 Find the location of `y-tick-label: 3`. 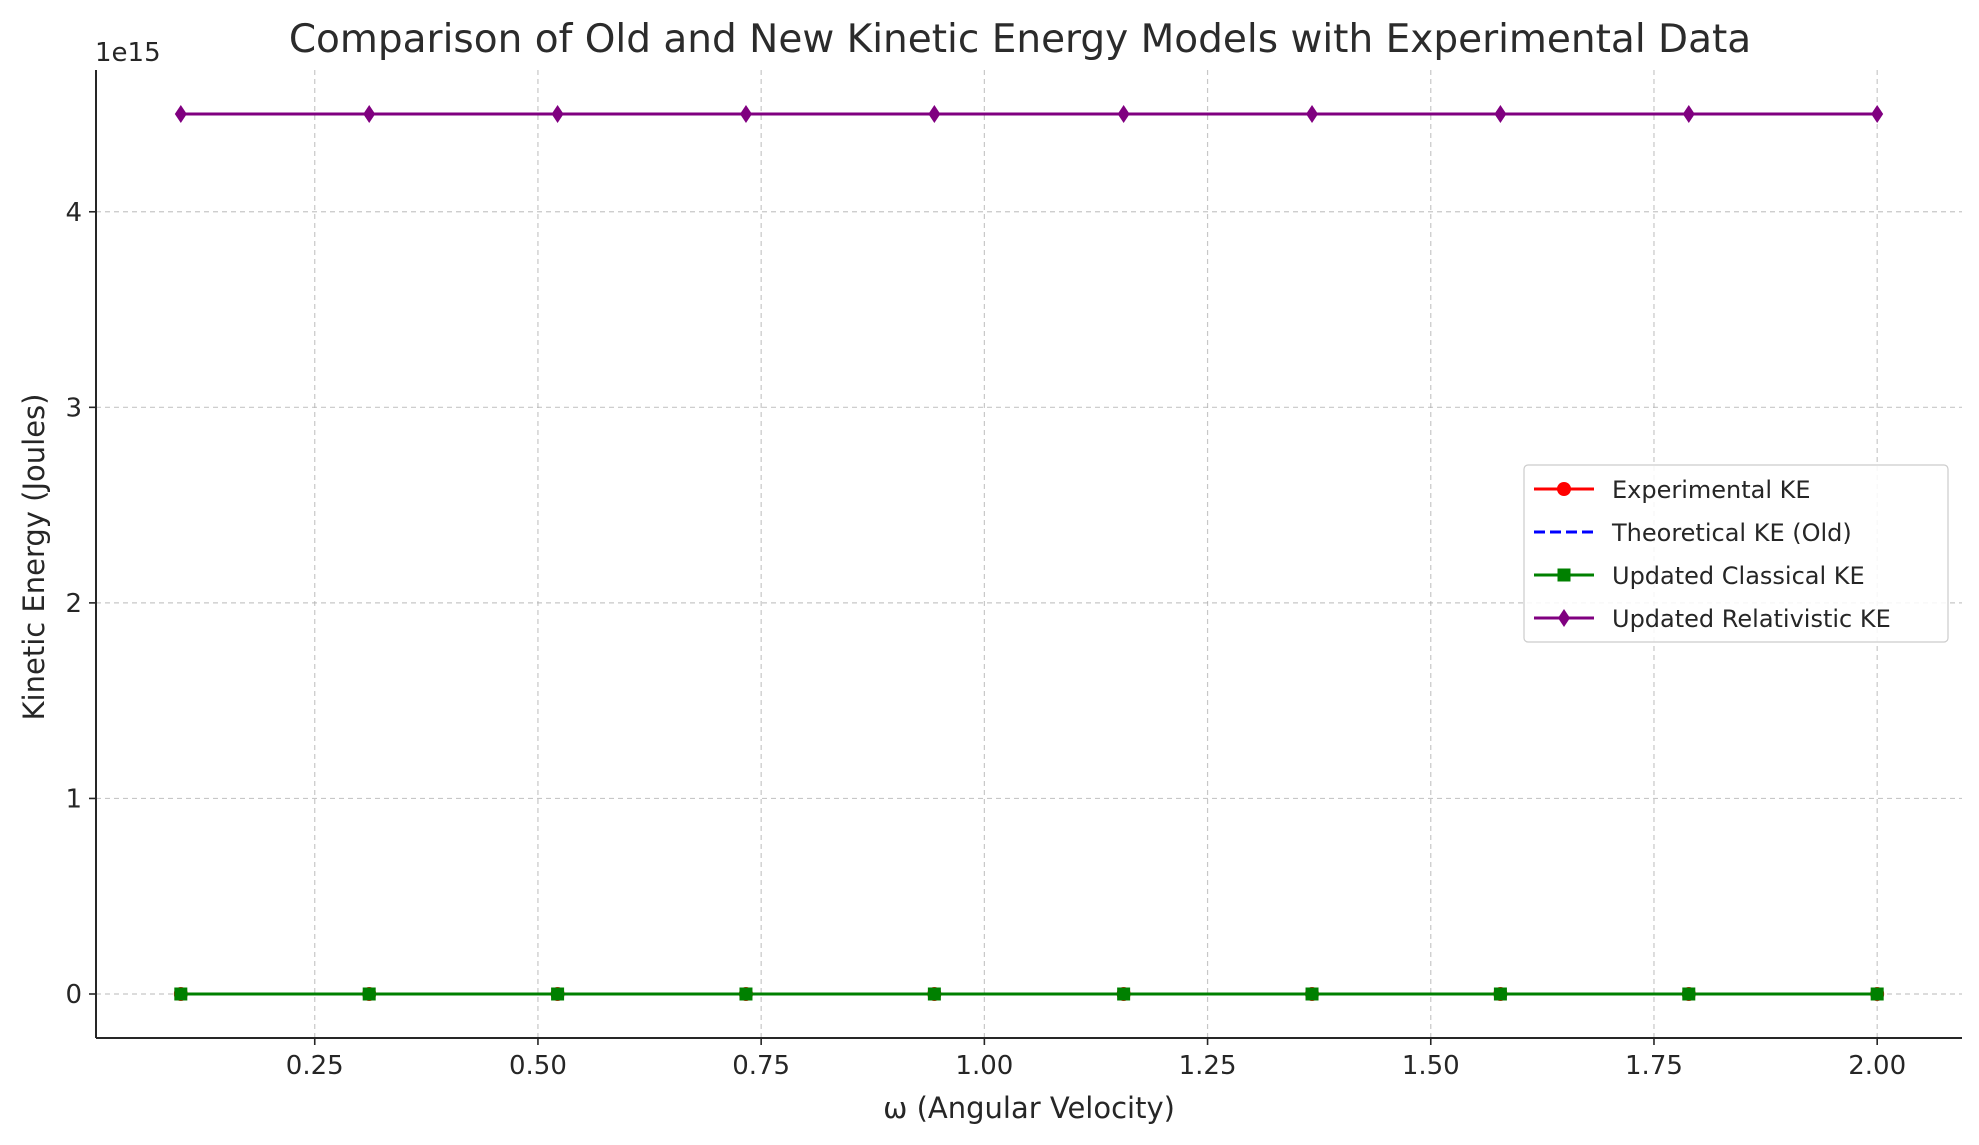

y-tick-label: 3 is located at coordinates (73, 408).